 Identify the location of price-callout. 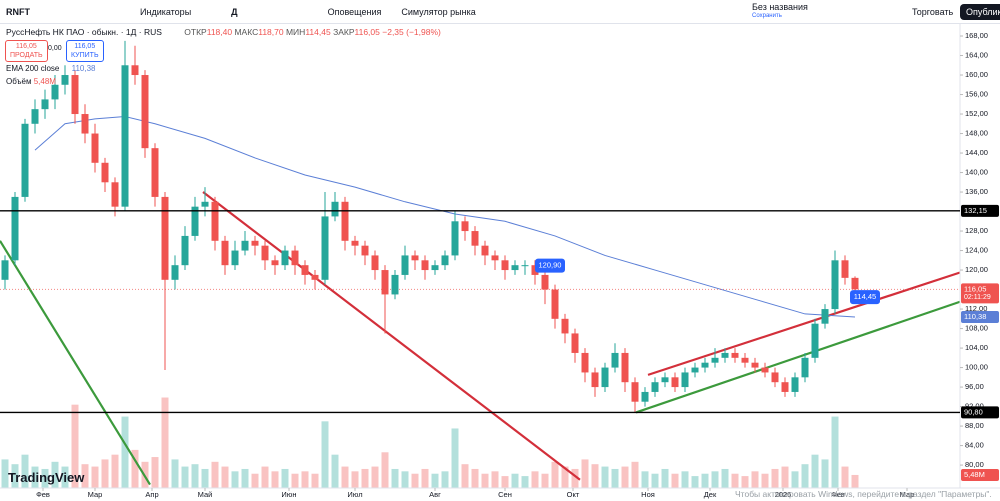
(865, 297).